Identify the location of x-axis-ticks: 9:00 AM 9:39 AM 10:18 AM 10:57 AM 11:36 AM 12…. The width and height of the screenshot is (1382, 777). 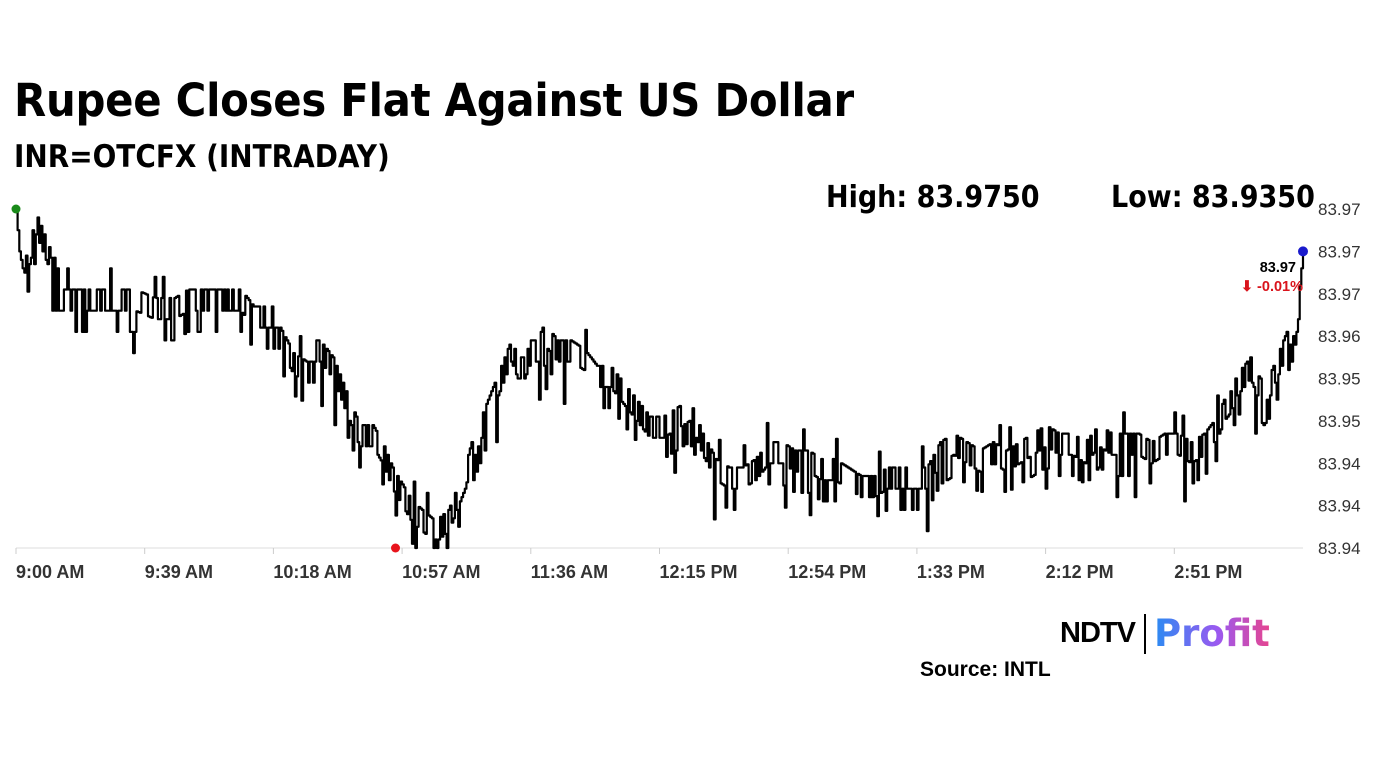
(628, 565).